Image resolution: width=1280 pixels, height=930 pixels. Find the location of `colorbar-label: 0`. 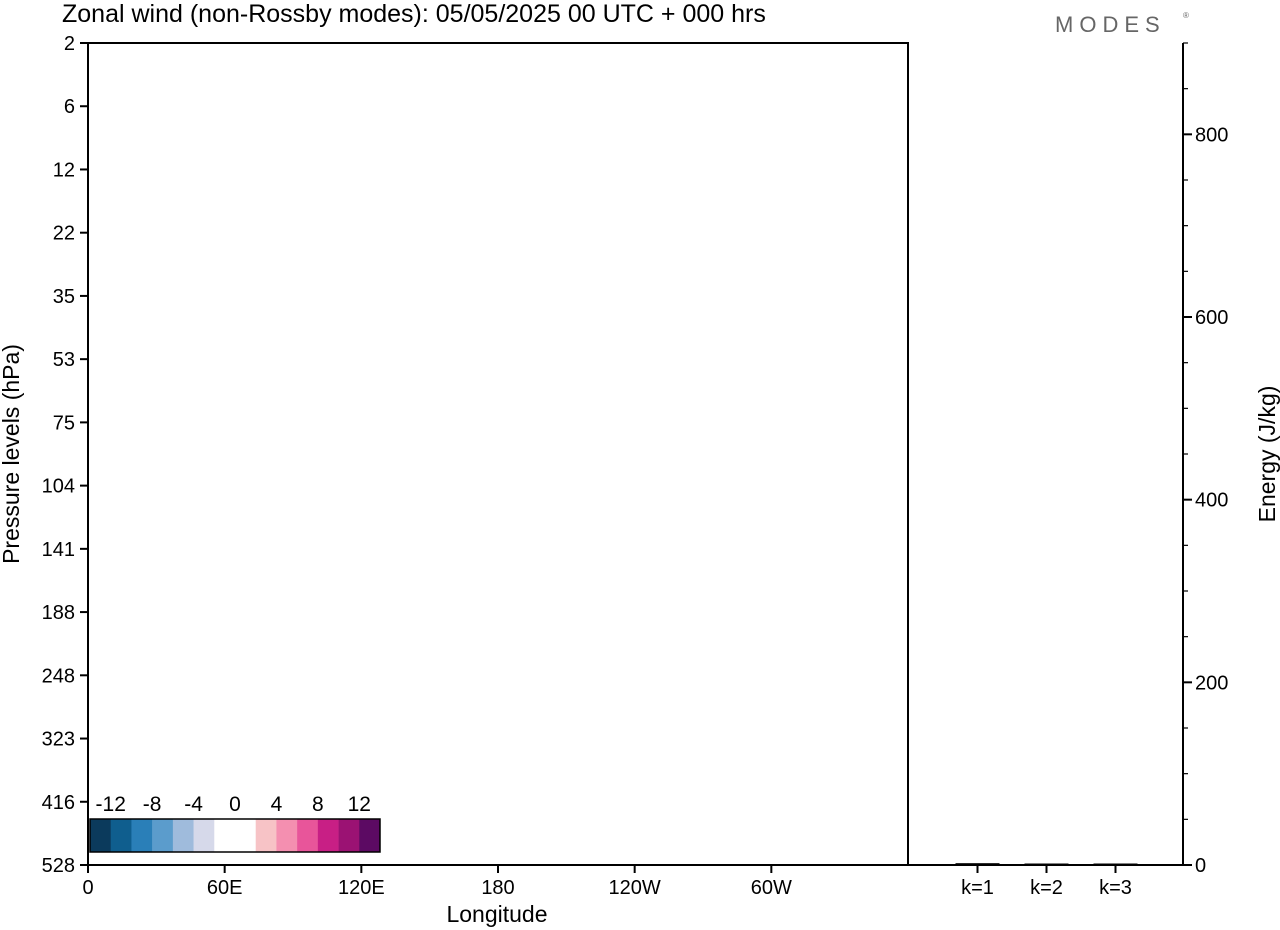

colorbar-label: 0 is located at coordinates (235, 804).